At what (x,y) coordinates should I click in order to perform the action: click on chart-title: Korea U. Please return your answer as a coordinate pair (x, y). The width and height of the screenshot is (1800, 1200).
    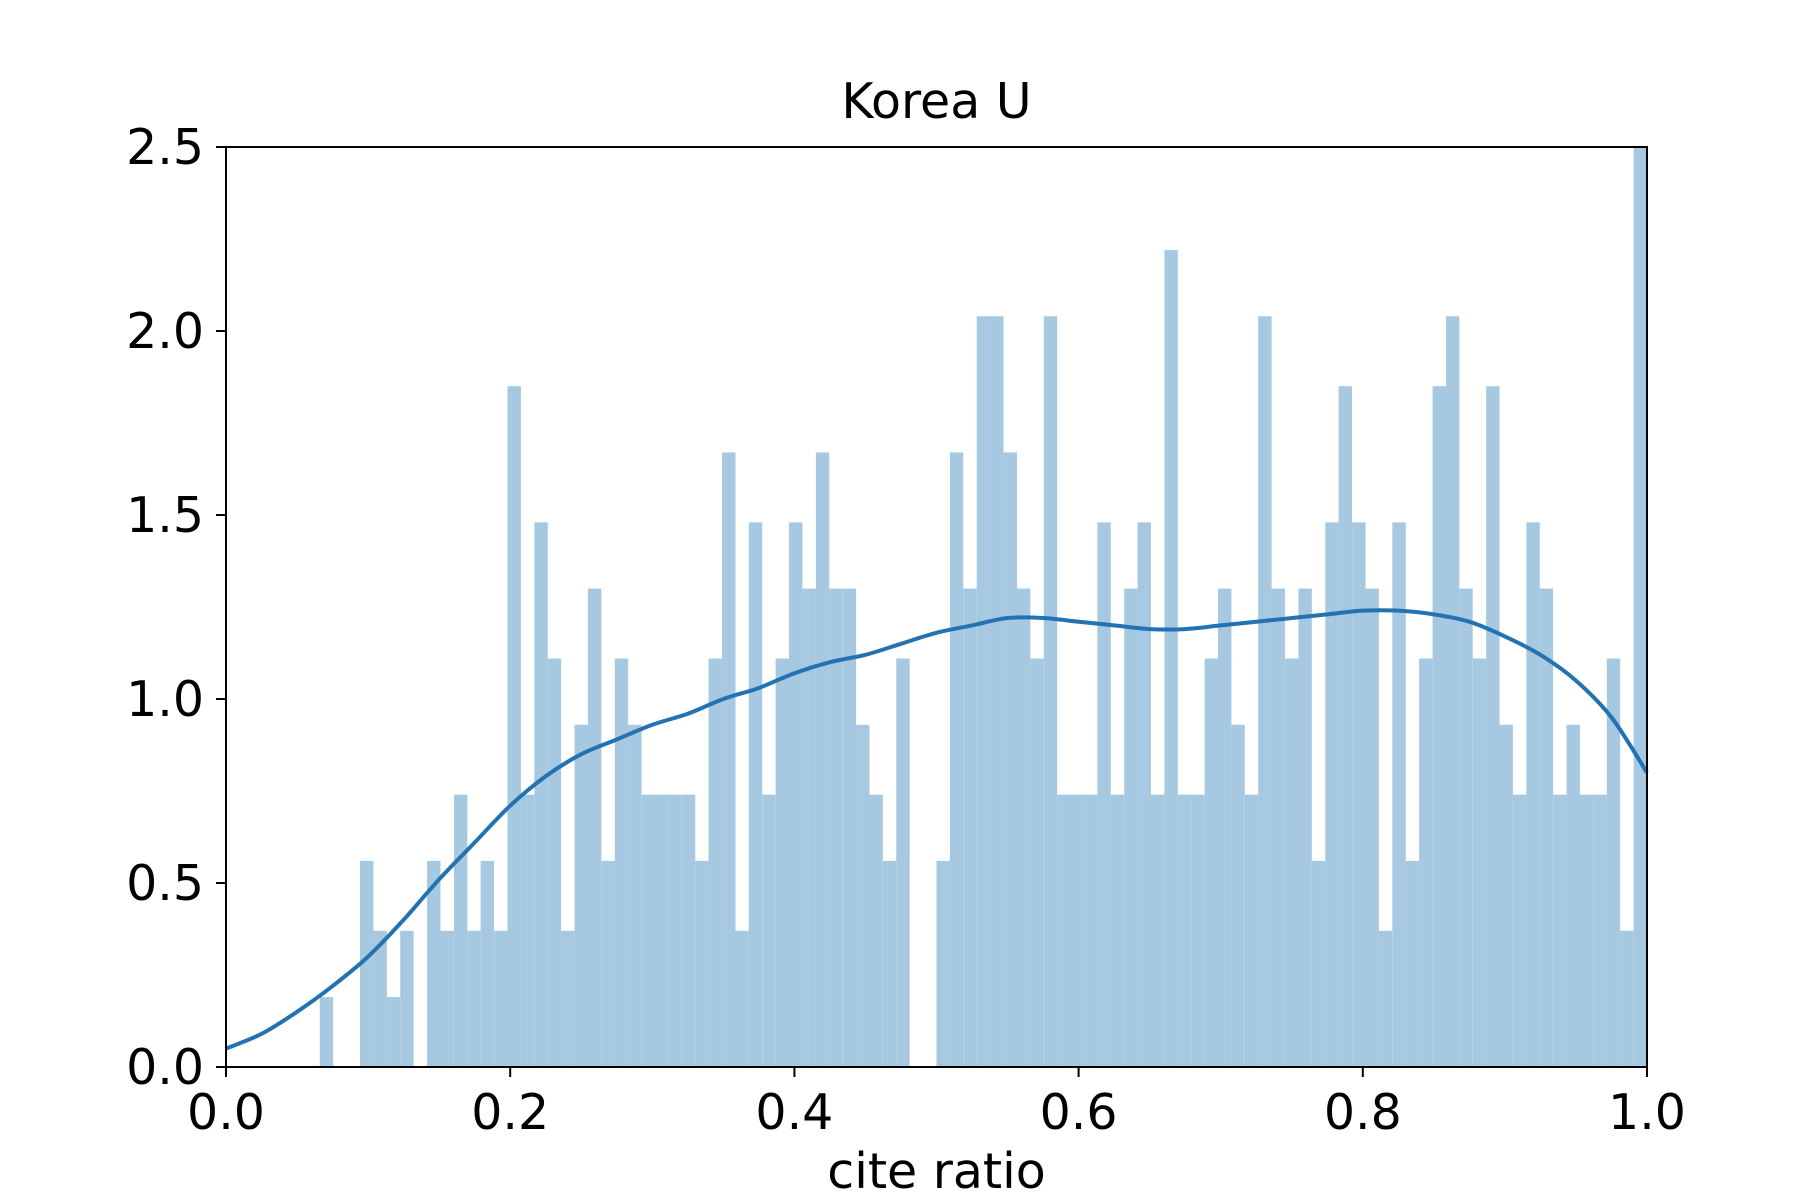
    Looking at the image, I should click on (936, 101).